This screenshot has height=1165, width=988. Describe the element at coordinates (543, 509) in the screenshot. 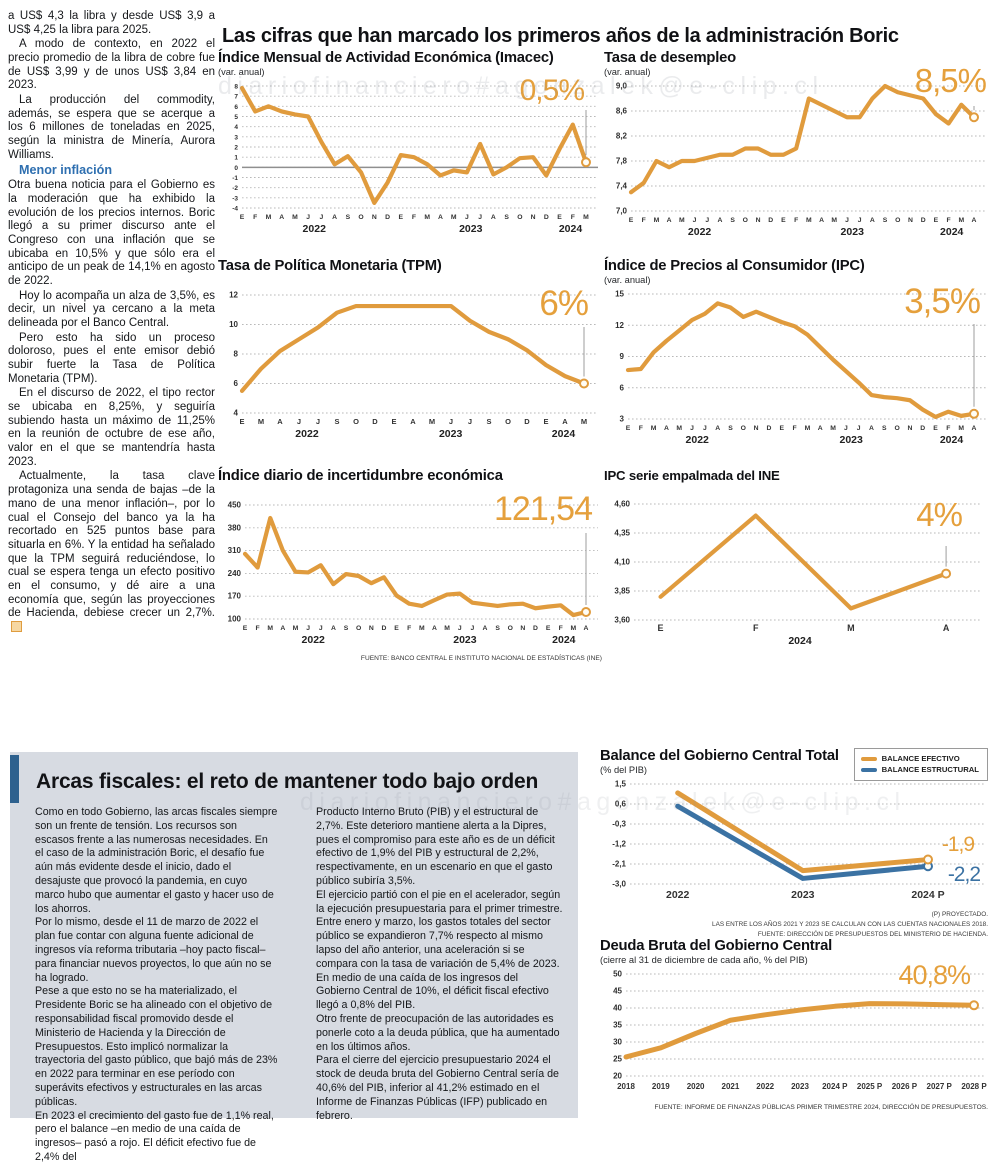

I see `chart-value-label: 121,54` at that location.